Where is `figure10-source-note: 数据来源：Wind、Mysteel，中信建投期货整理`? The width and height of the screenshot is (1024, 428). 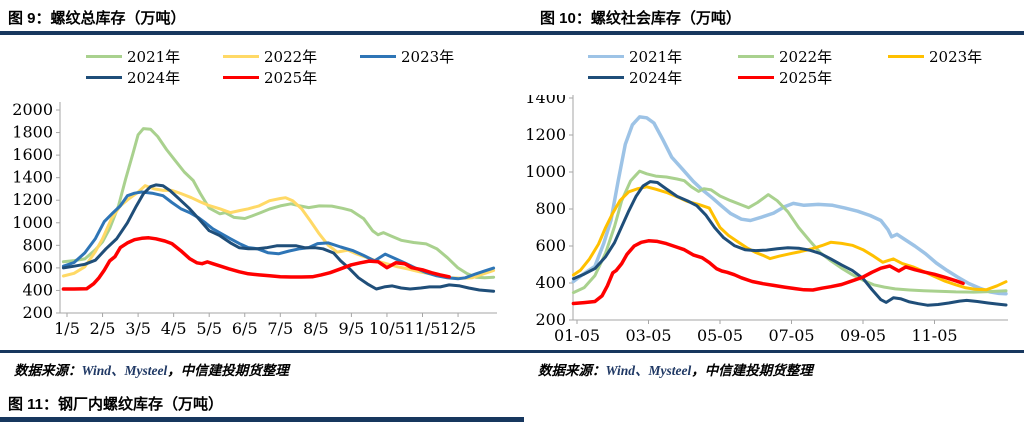
figure10-source-note: 数据来源：Wind、Mysteel，中信建投期货整理 is located at coordinates (675, 369).